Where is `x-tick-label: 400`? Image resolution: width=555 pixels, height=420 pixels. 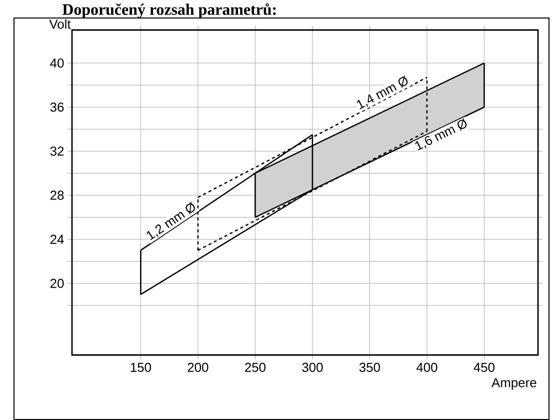 x-tick-label: 400 is located at coordinates (427, 367).